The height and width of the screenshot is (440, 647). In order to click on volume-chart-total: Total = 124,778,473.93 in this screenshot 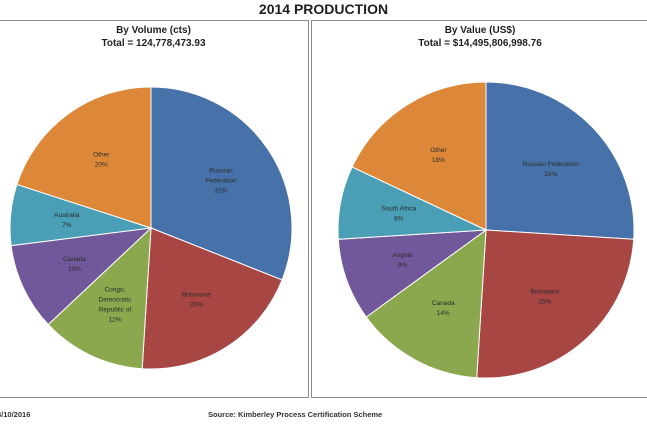, I will do `click(153, 43)`.